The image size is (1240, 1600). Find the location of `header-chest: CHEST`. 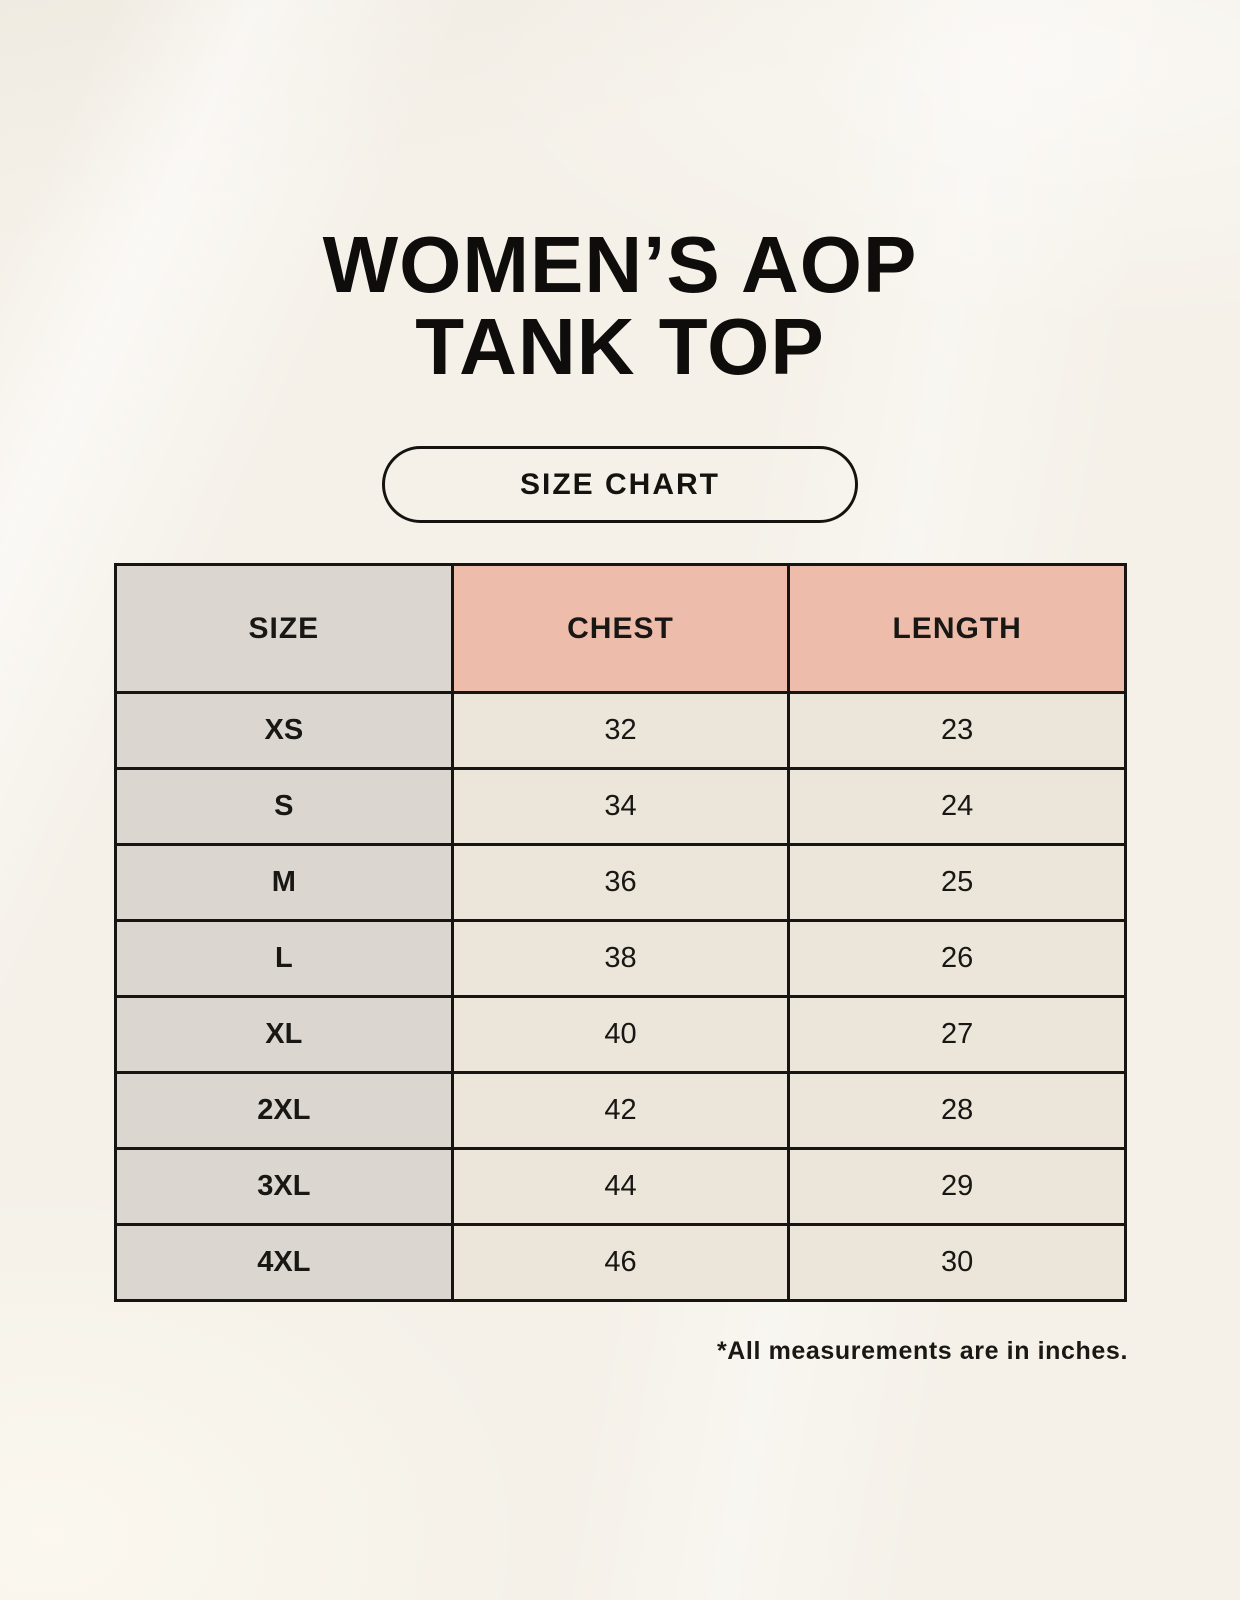

header-chest: CHEST is located at coordinates (620, 628).